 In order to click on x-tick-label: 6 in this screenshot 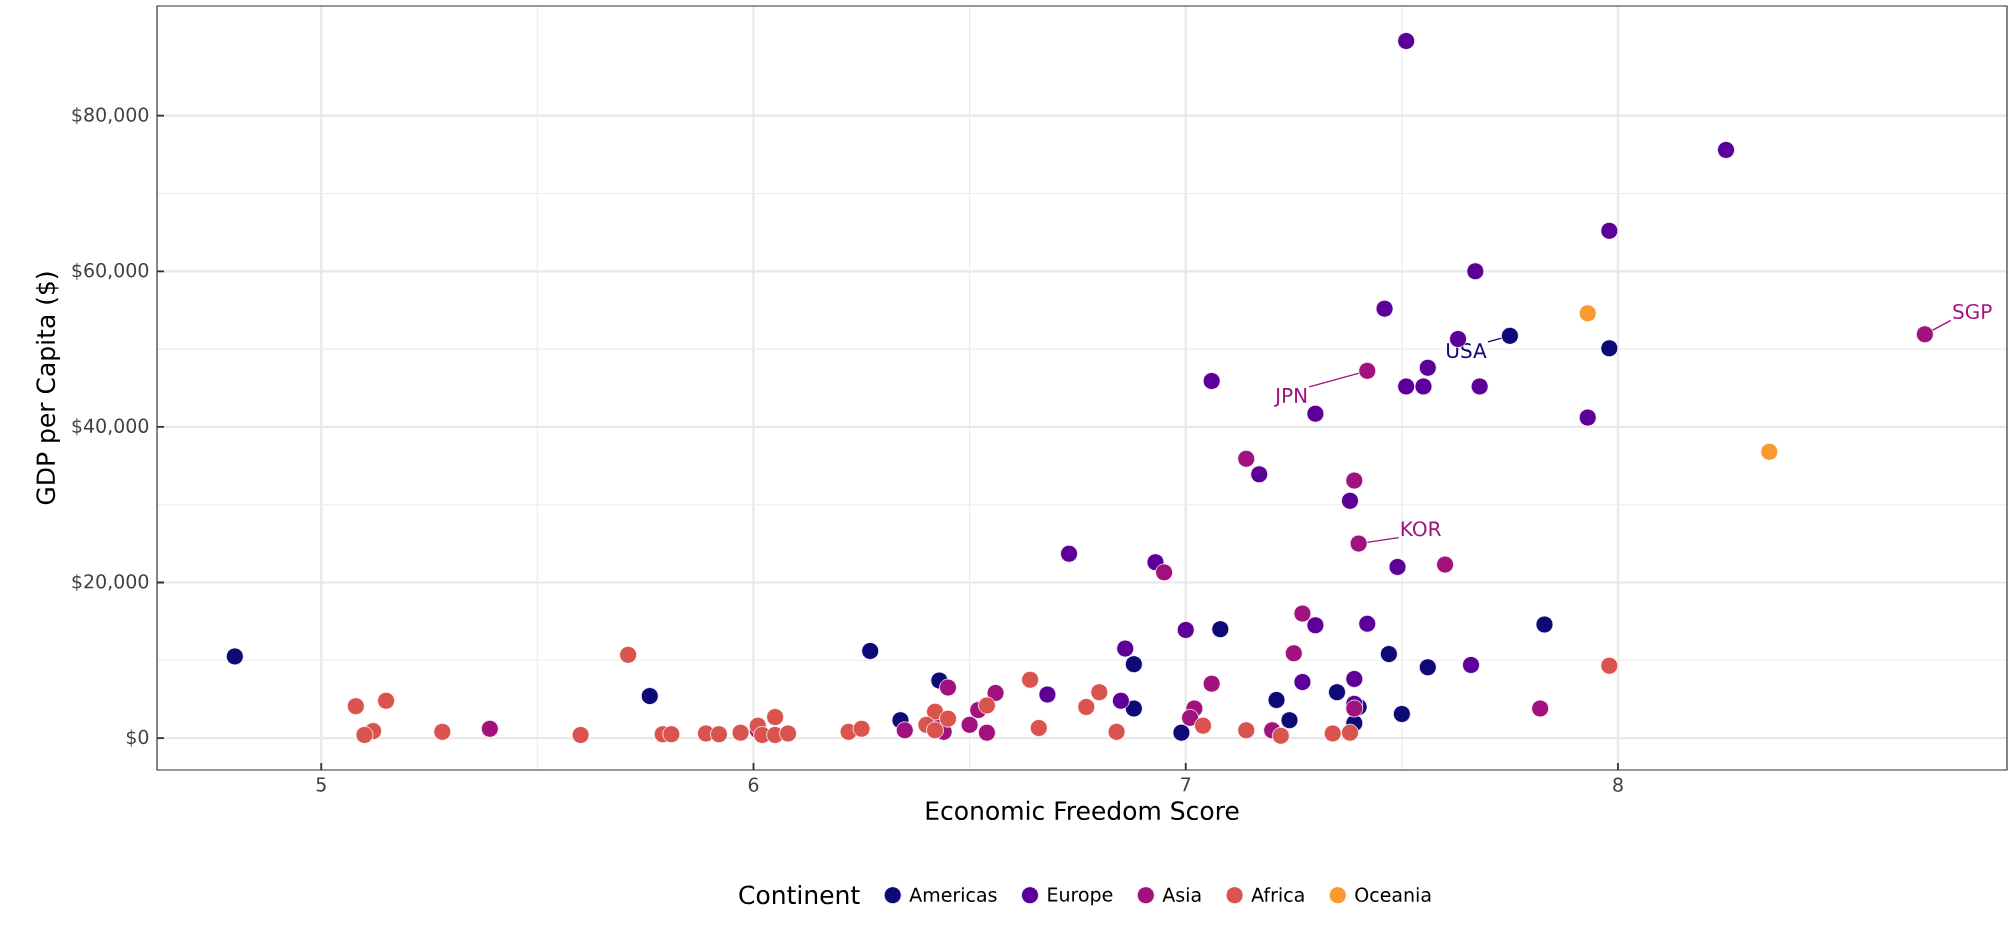, I will do `click(753, 784)`.